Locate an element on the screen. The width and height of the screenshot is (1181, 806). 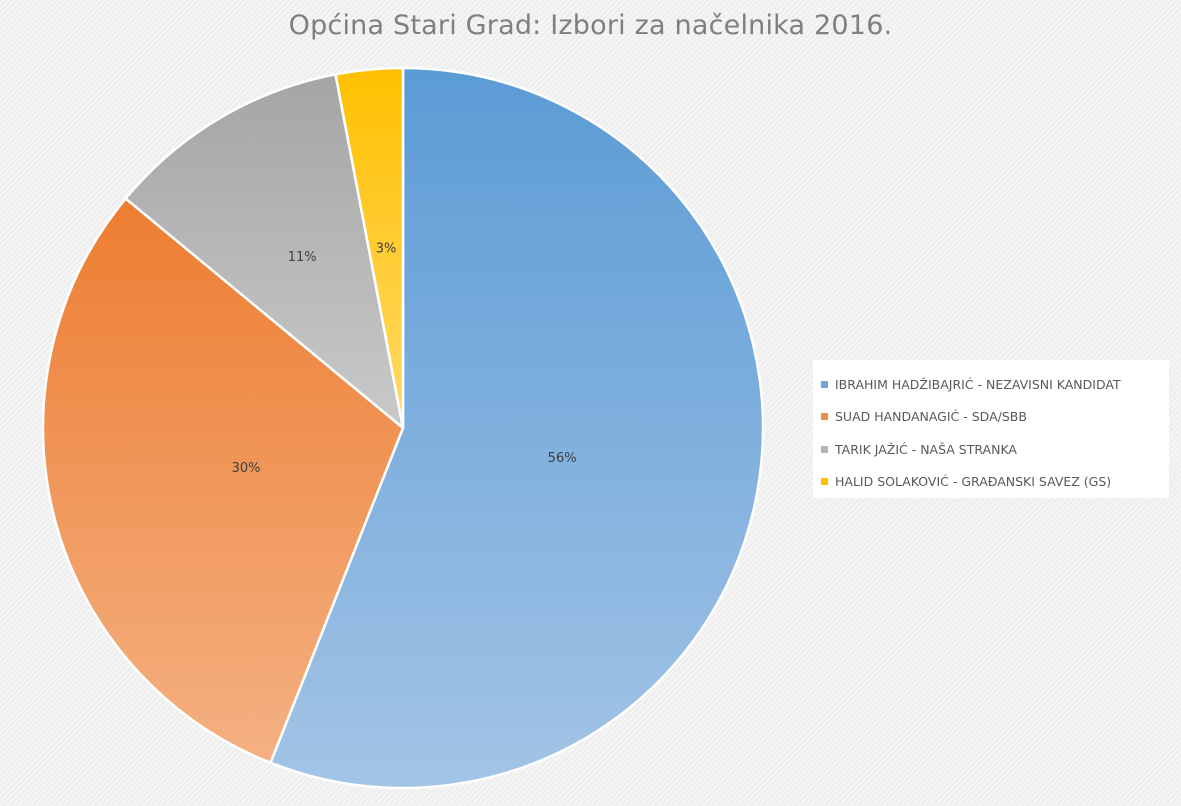
legend-item-suad-handanagic: SUAD HANDANAGIĆ - SDA/SBB is located at coordinates (995, 417).